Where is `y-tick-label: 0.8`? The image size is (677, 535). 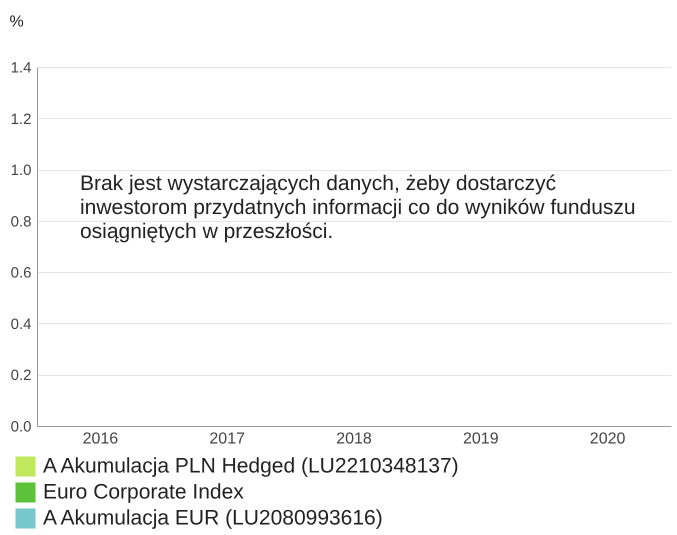
y-tick-label: 0.8 is located at coordinates (21, 221).